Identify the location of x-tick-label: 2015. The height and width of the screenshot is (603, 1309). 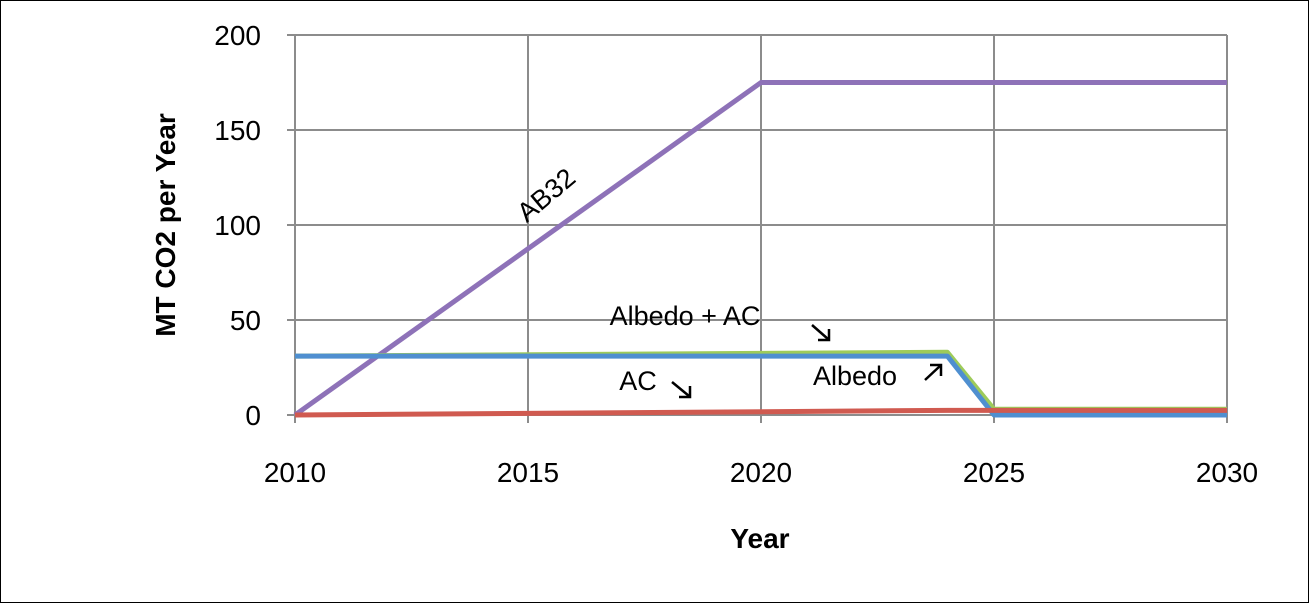
(528, 472).